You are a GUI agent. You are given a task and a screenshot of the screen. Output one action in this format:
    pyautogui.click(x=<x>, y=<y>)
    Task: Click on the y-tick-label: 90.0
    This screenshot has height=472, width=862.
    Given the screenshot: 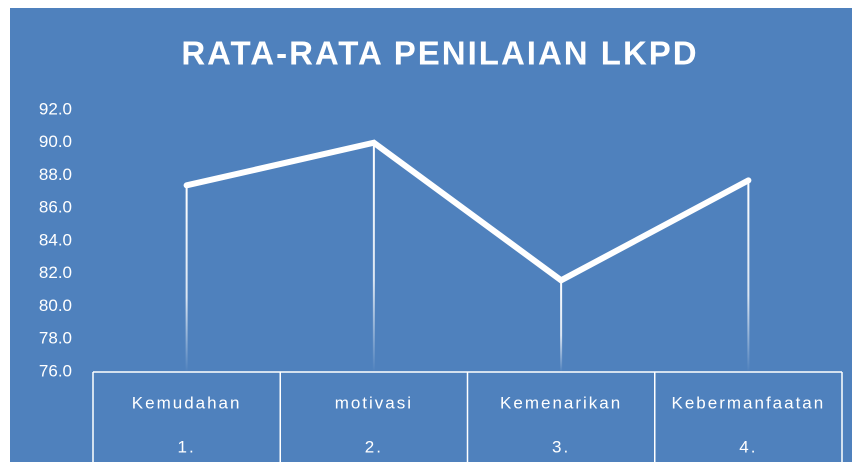 What is the action you would take?
    pyautogui.click(x=55, y=141)
    